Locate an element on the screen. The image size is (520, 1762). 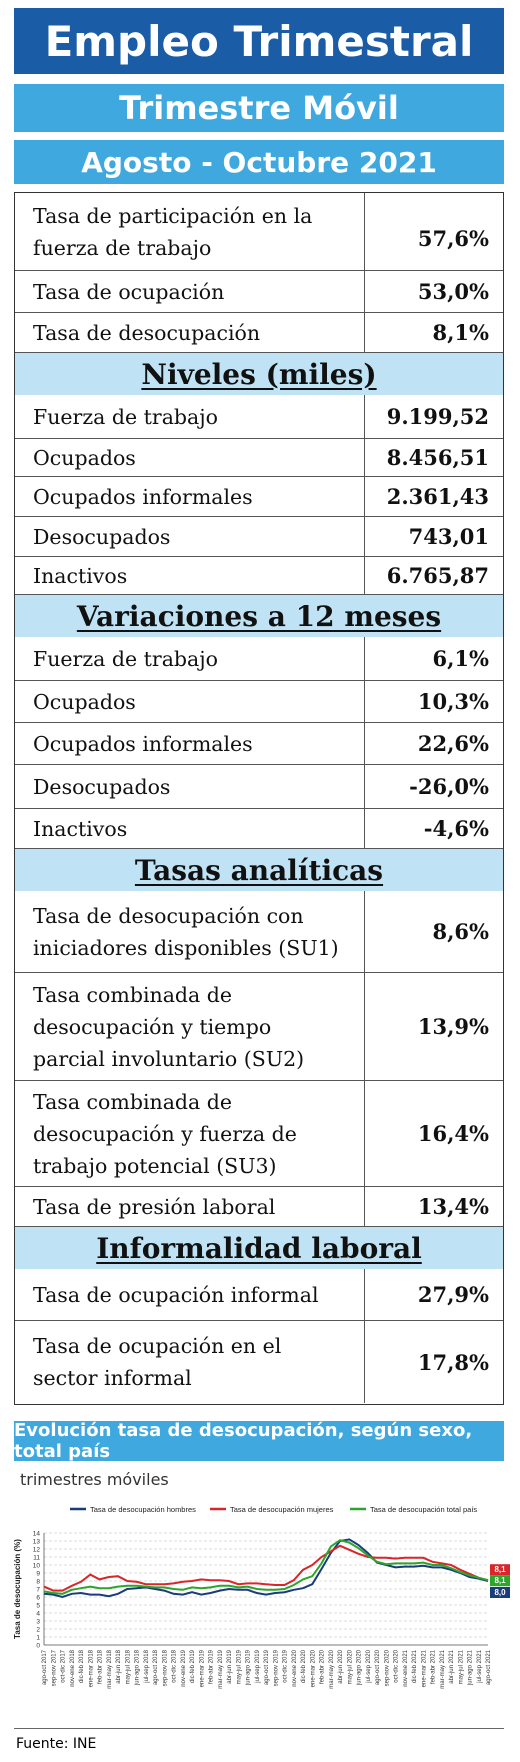
row-value: 13,9% is located at coordinates (453, 1026).